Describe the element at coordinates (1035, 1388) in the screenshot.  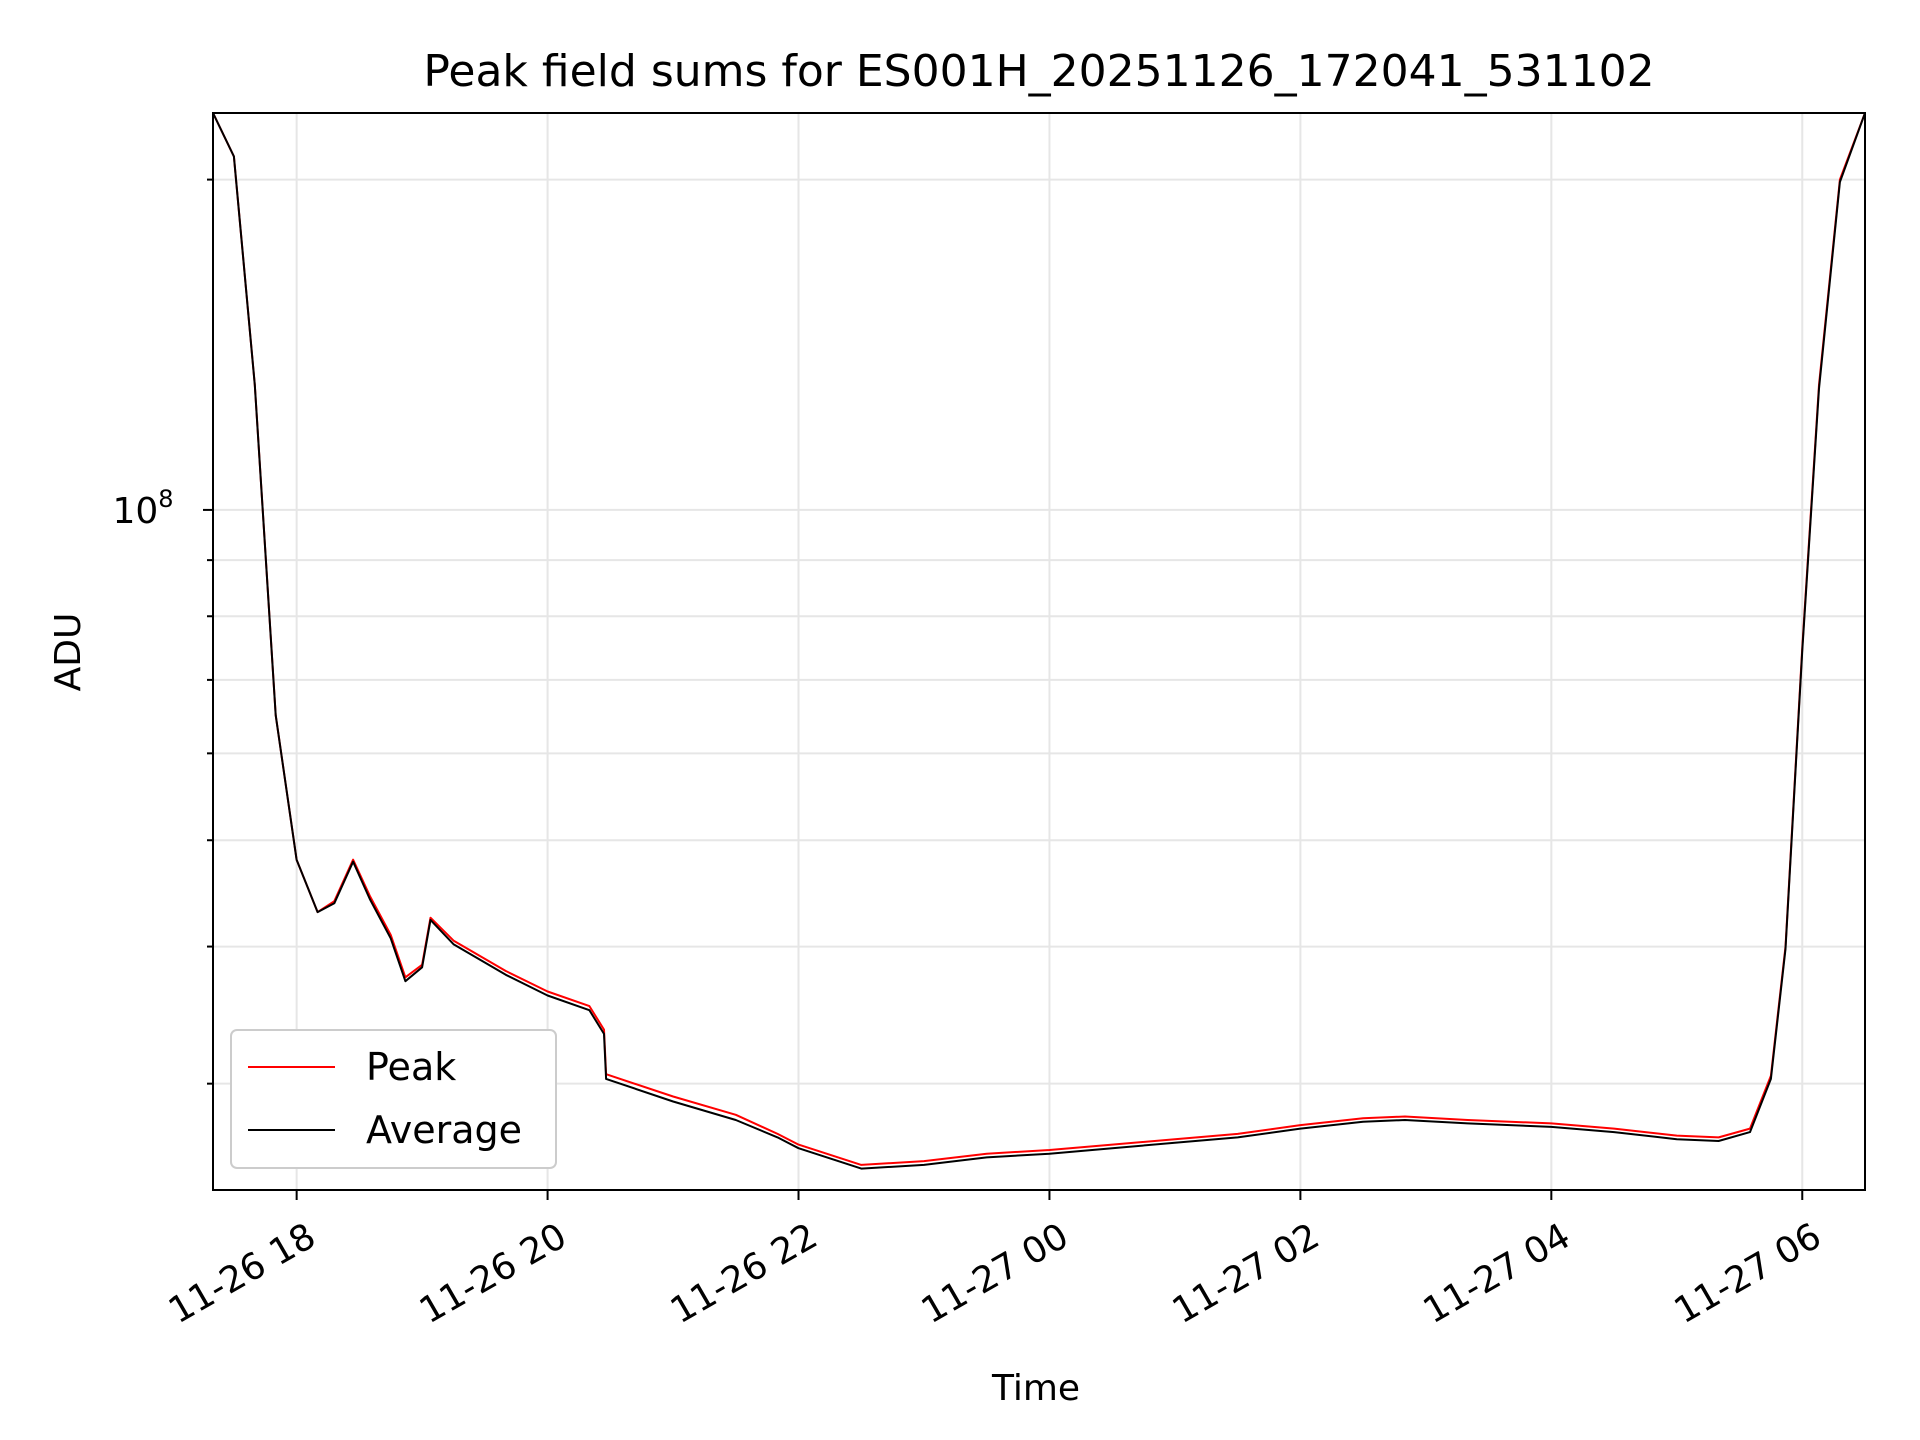
I see `x-axis-label: Time` at that location.